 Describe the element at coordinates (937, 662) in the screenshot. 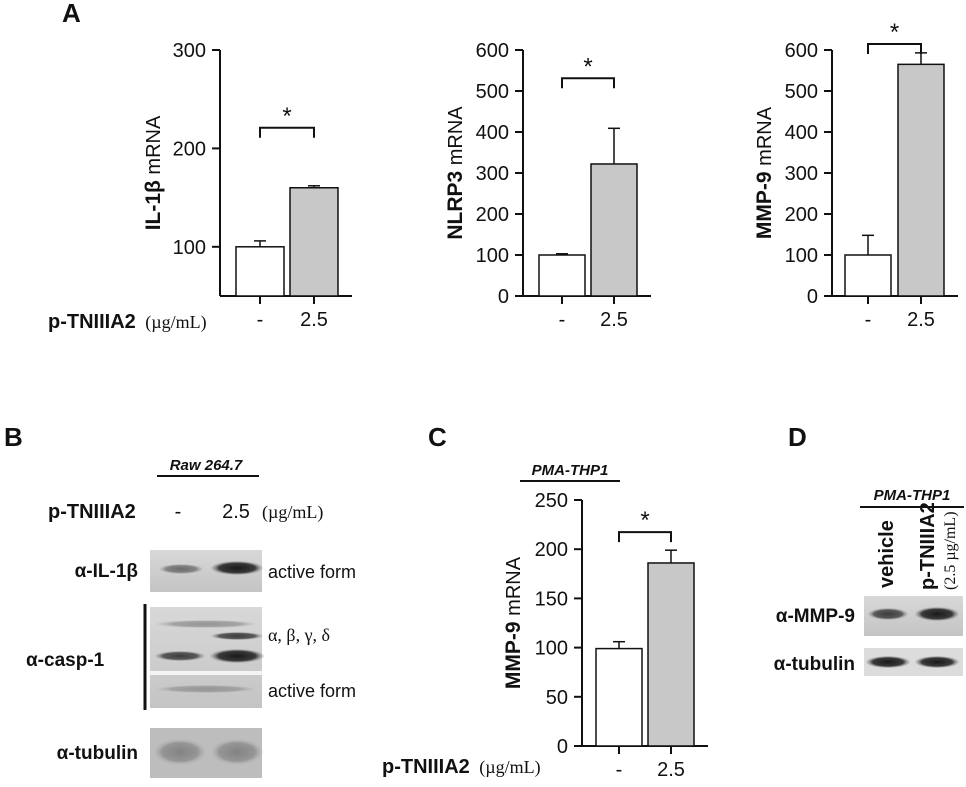

I see `band-tubulin-treated-d` at that location.